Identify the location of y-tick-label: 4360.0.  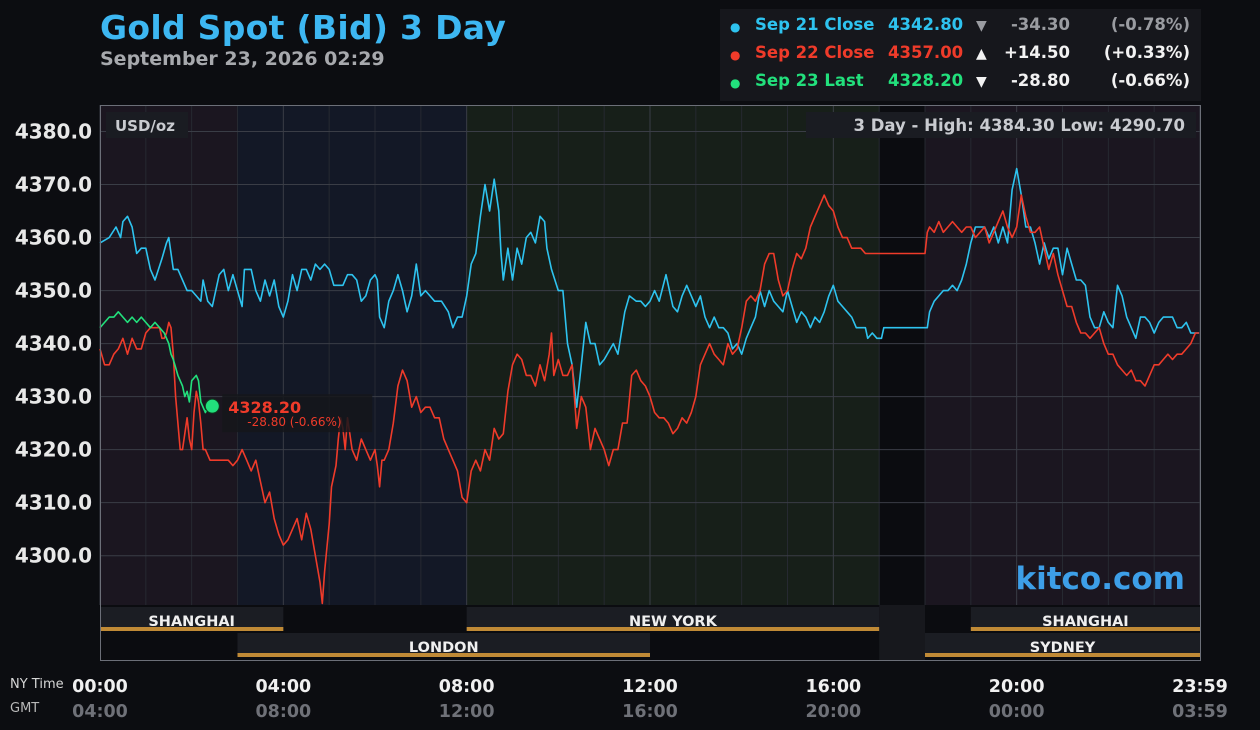
(53, 238).